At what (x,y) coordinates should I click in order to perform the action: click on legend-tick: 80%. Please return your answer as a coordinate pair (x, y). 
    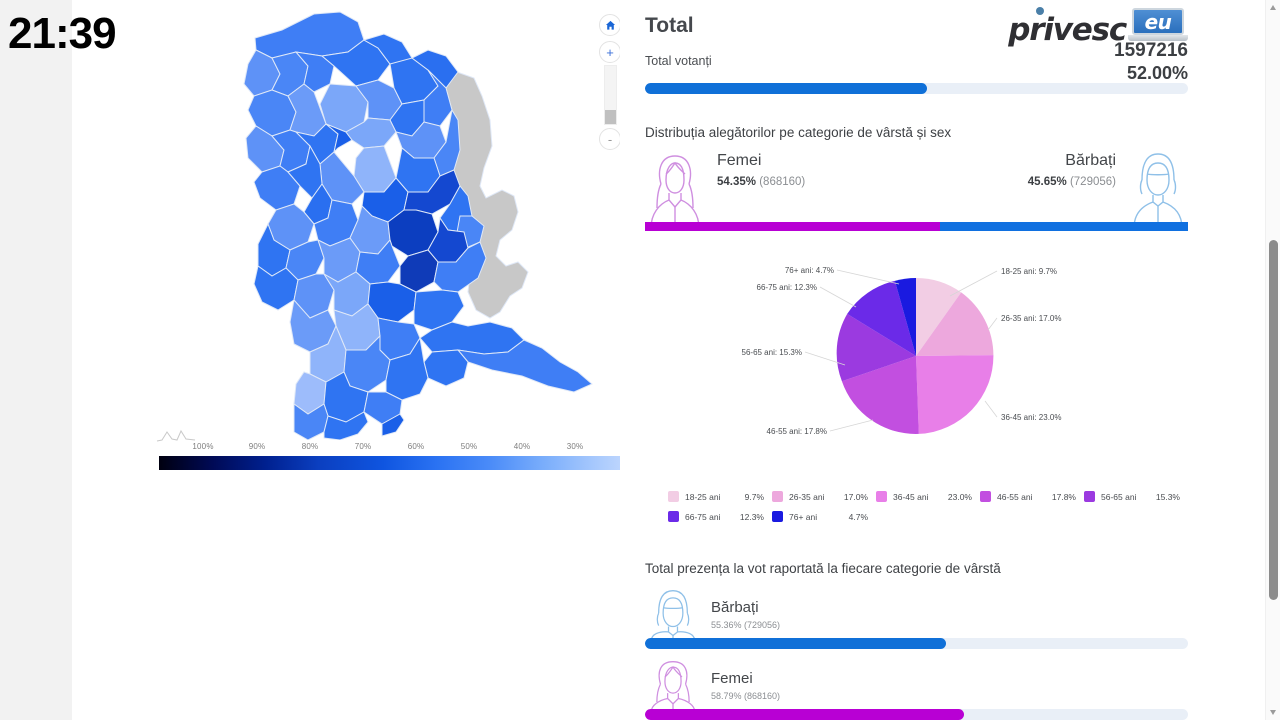
    Looking at the image, I should click on (310, 446).